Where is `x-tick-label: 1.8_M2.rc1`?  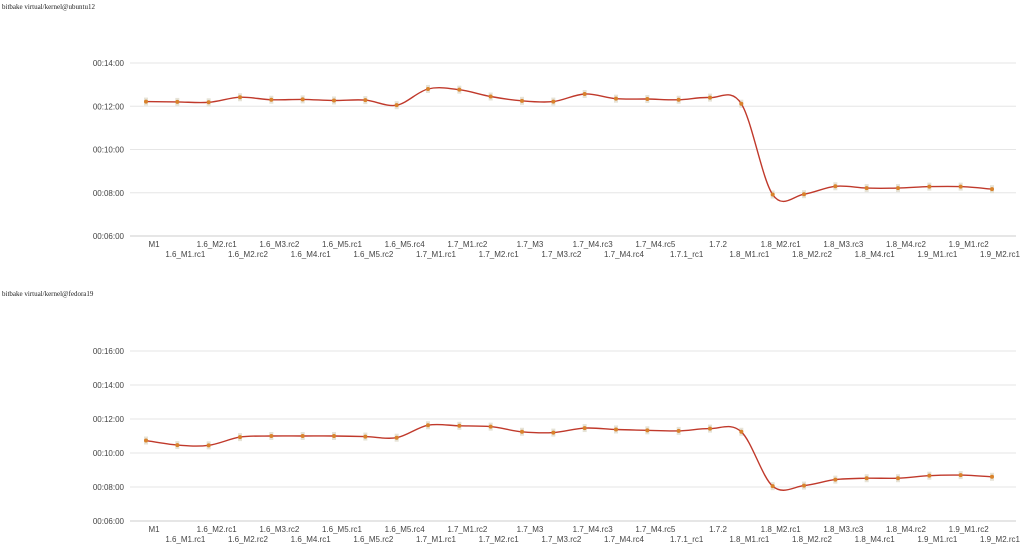
x-tick-label: 1.8_M2.rc1 is located at coordinates (781, 244).